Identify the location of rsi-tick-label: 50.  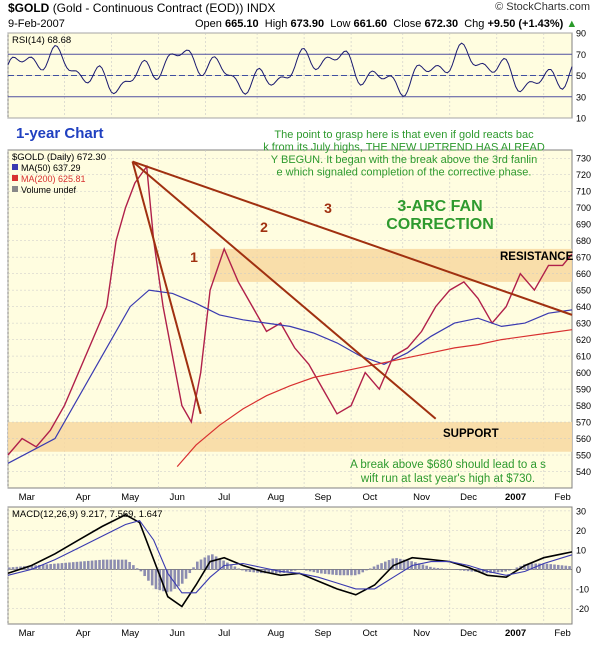
(581, 76).